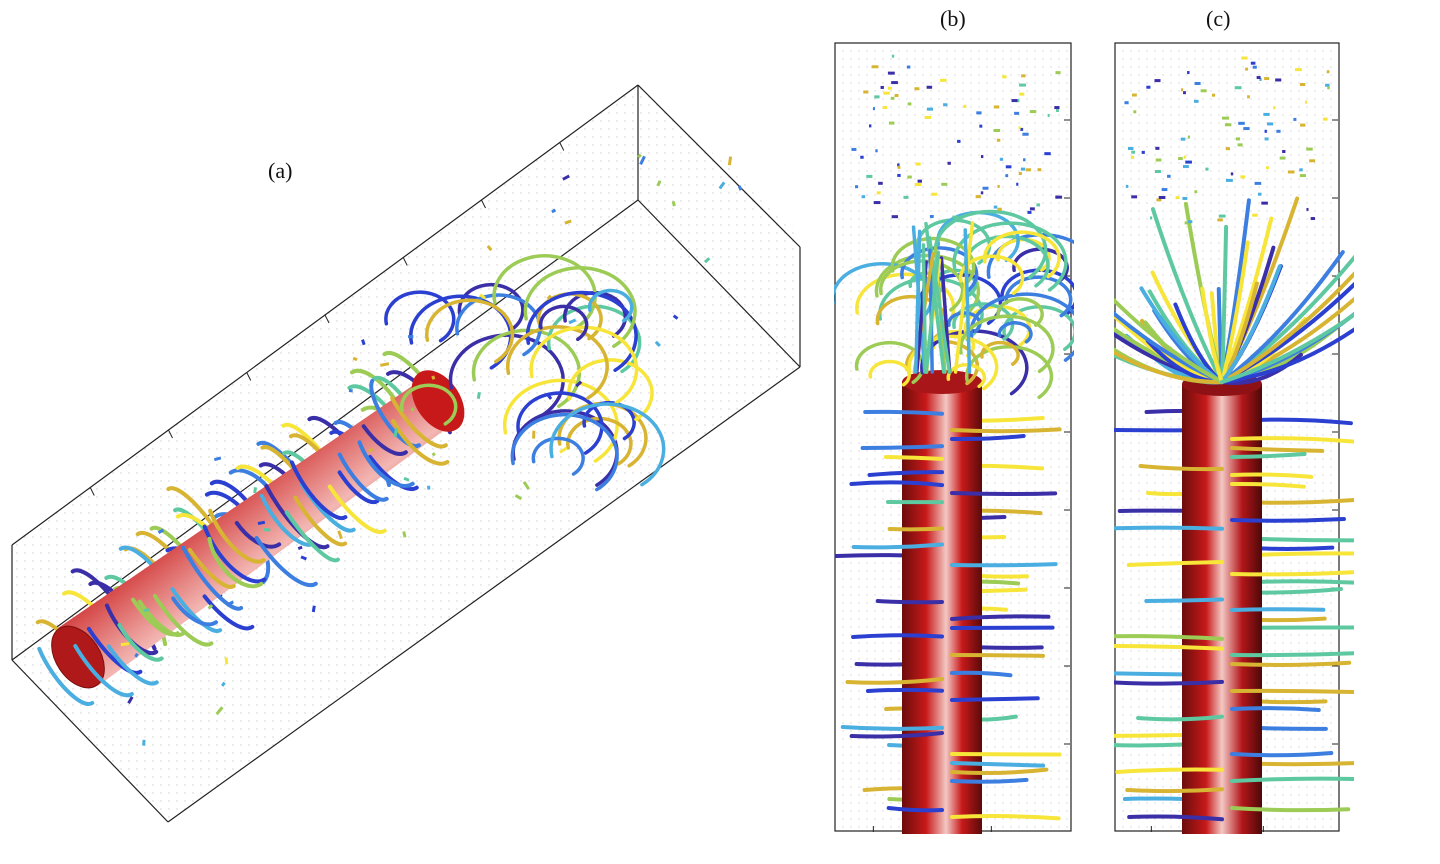  Describe the element at coordinates (954, 515) in the screenshot. I see `streamlines-b-front` at that location.